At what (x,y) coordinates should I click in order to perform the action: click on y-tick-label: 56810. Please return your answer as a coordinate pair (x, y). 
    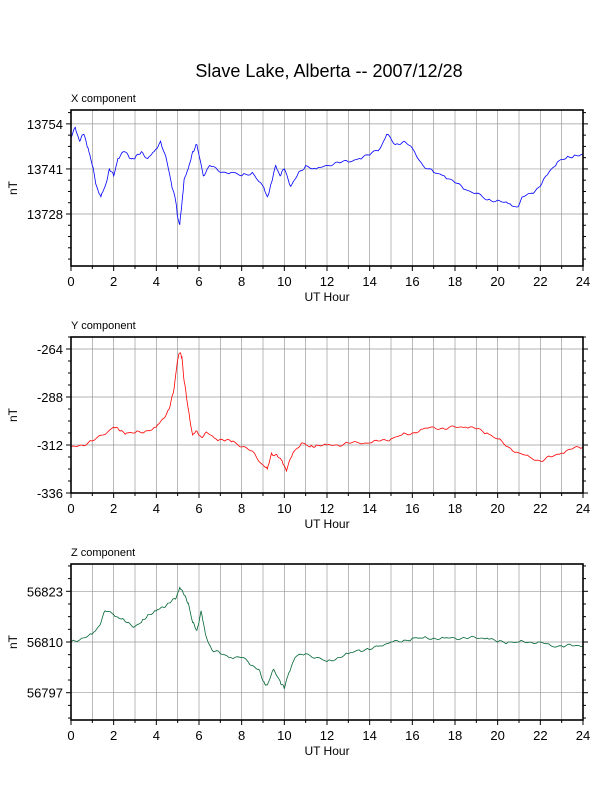
    Looking at the image, I should click on (45, 642).